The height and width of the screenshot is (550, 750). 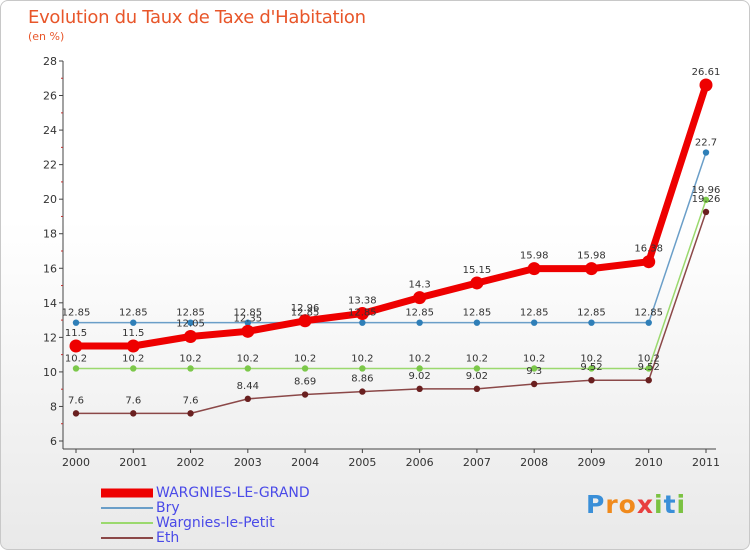 What do you see at coordinates (133, 462) in the screenshot?
I see `x-tick-label: 2001` at bounding box center [133, 462].